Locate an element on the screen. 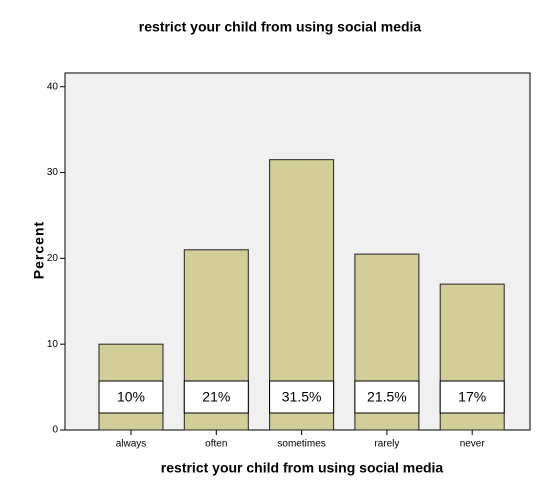  annotation: 17% is located at coordinates (472, 397).